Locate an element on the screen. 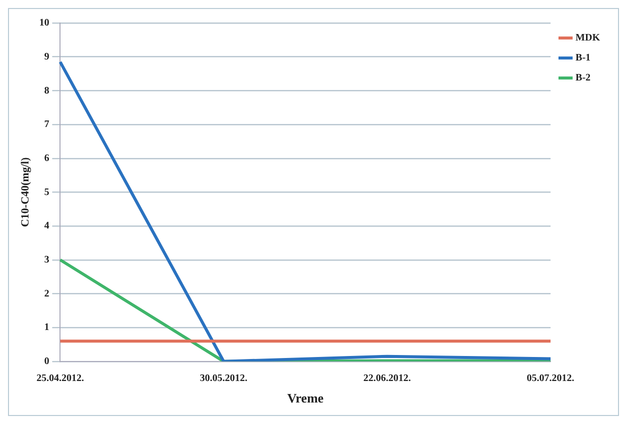 The height and width of the screenshot is (426, 629). y-tick-label: 10 is located at coordinates (44, 23).